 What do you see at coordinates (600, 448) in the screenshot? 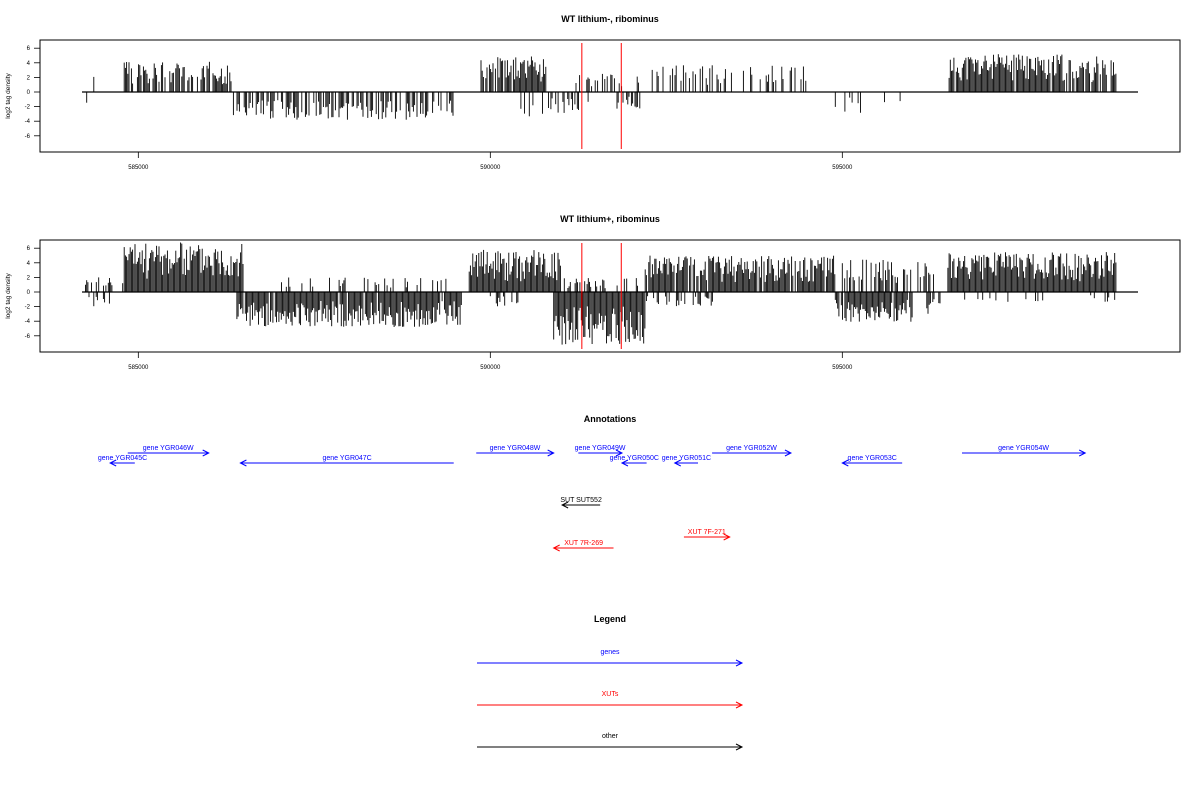
I see `annotation-label: gene YGR049W` at bounding box center [600, 448].